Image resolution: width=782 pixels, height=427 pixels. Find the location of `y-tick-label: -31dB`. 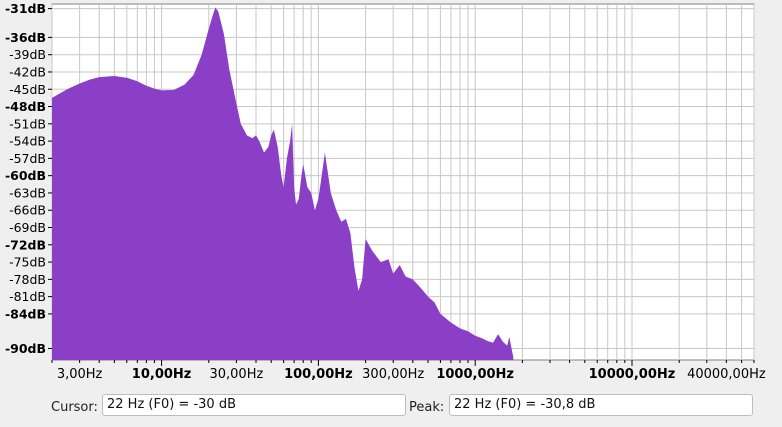

y-tick-label: -31dB is located at coordinates (25, 8).